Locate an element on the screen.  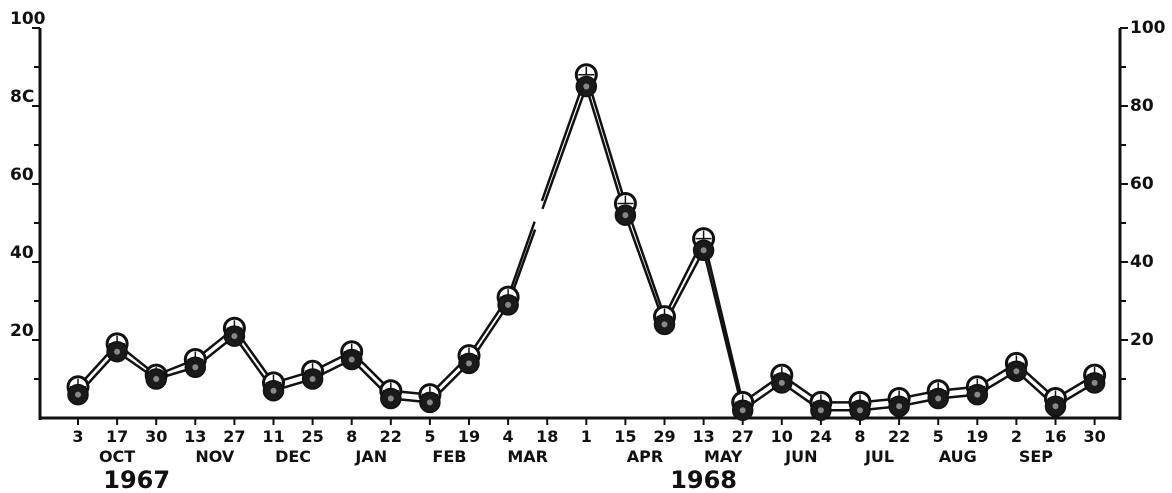
y-tick-label-right: 80 is located at coordinates (1142, 106).